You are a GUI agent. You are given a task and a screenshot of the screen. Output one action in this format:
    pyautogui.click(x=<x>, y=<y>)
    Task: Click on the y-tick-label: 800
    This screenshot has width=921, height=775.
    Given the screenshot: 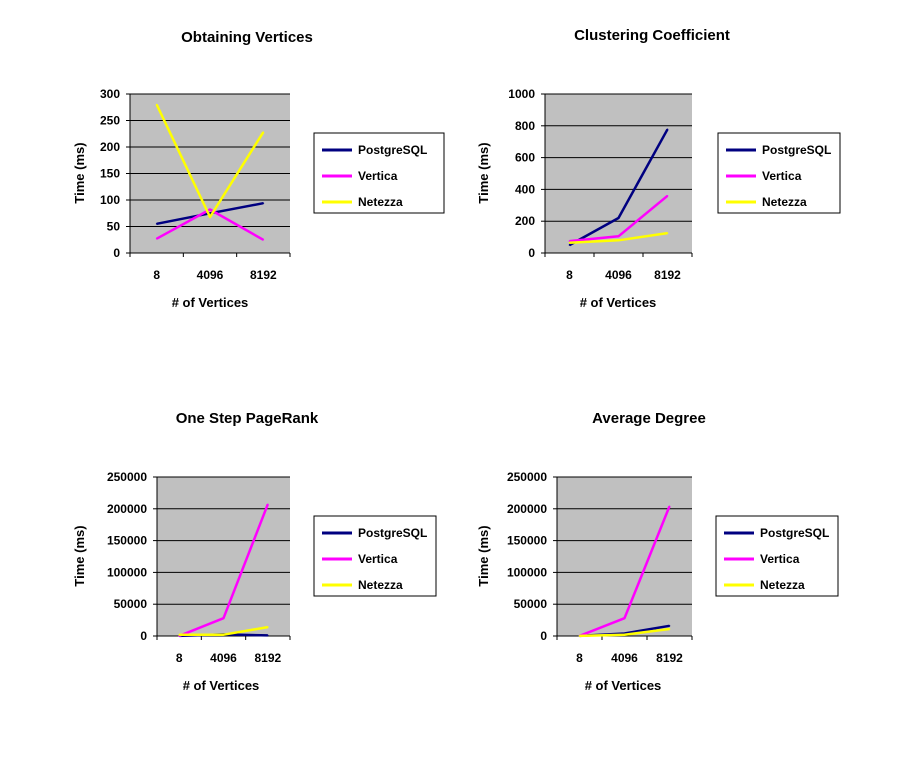 What is the action you would take?
    pyautogui.click(x=525, y=126)
    